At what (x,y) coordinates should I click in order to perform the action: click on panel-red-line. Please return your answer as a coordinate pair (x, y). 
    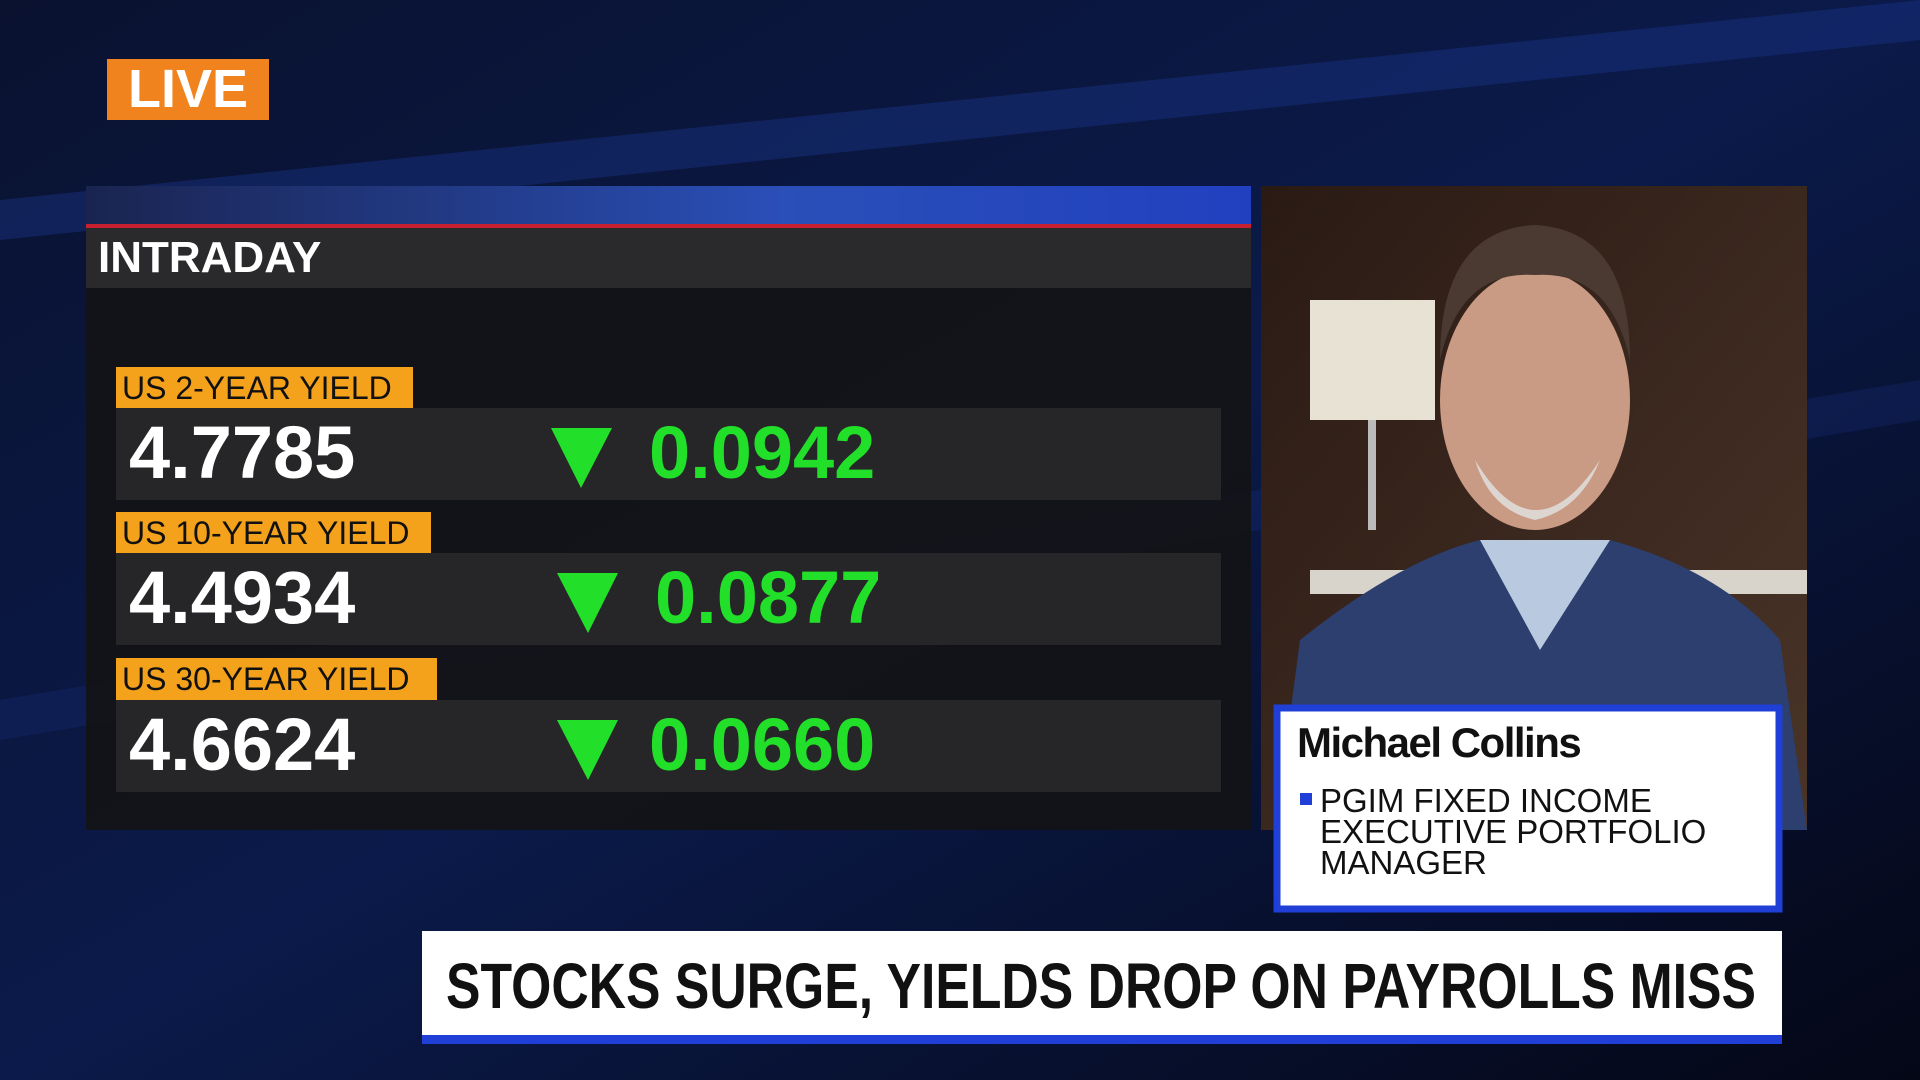
    Looking at the image, I should click on (668, 226).